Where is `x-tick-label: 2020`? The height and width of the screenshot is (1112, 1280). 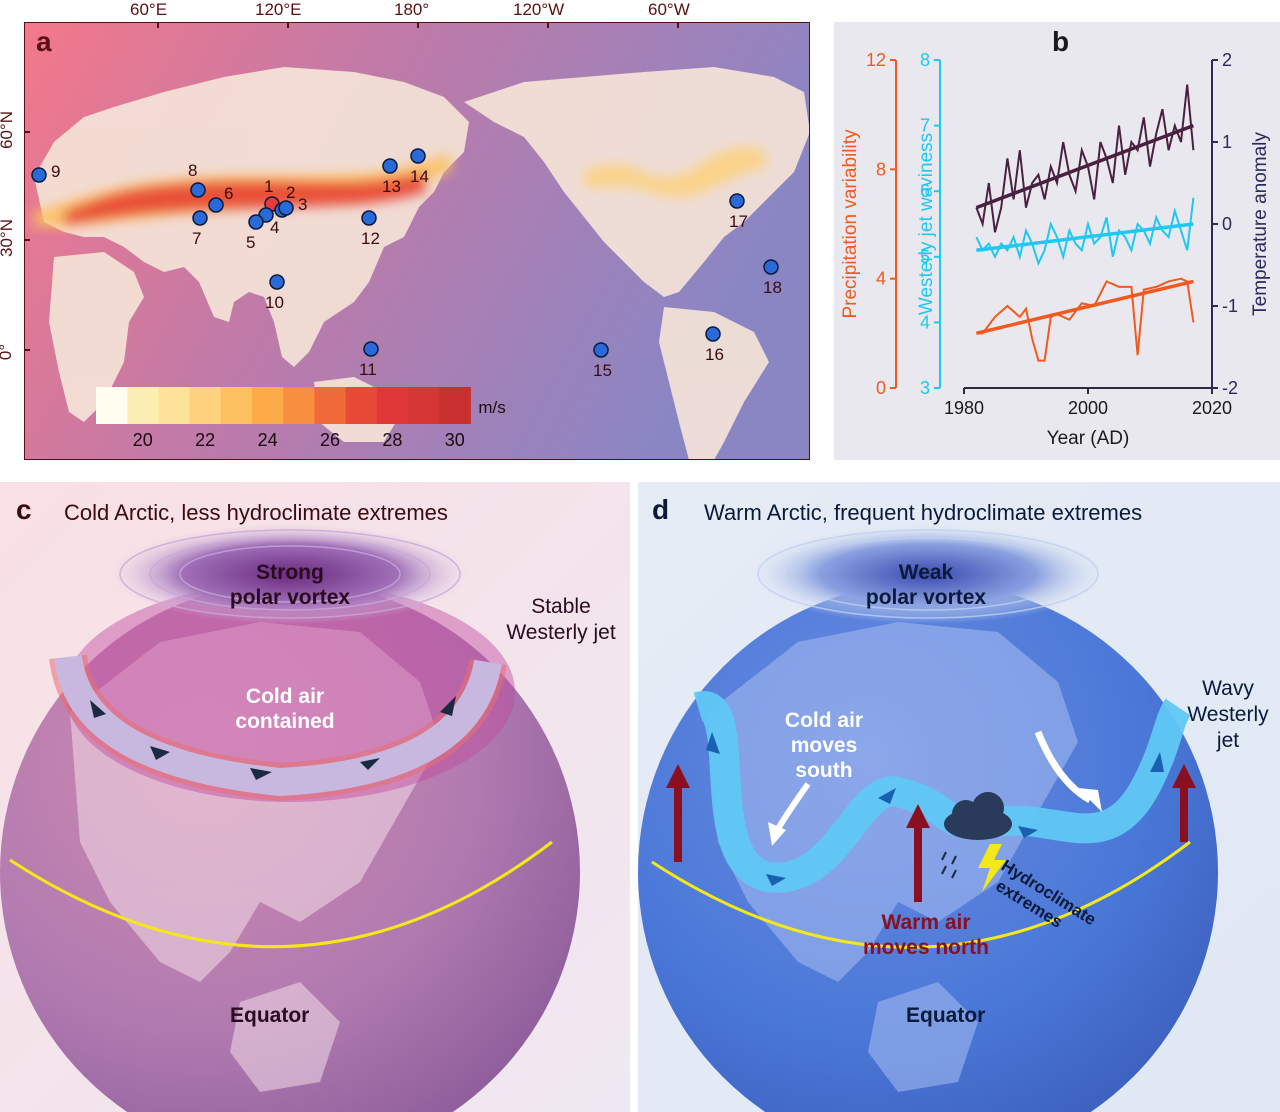 x-tick-label: 2020 is located at coordinates (1212, 408).